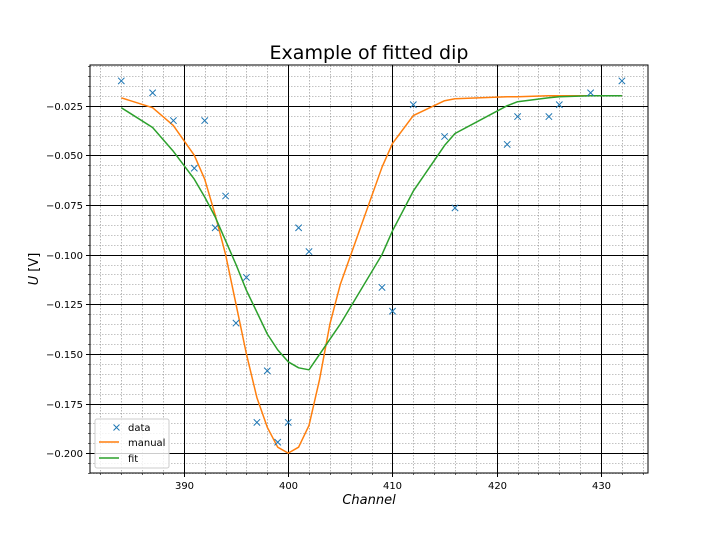 The width and height of the screenshot is (720, 540). I want to click on y-tick-label: −0.075, so click(64, 206).